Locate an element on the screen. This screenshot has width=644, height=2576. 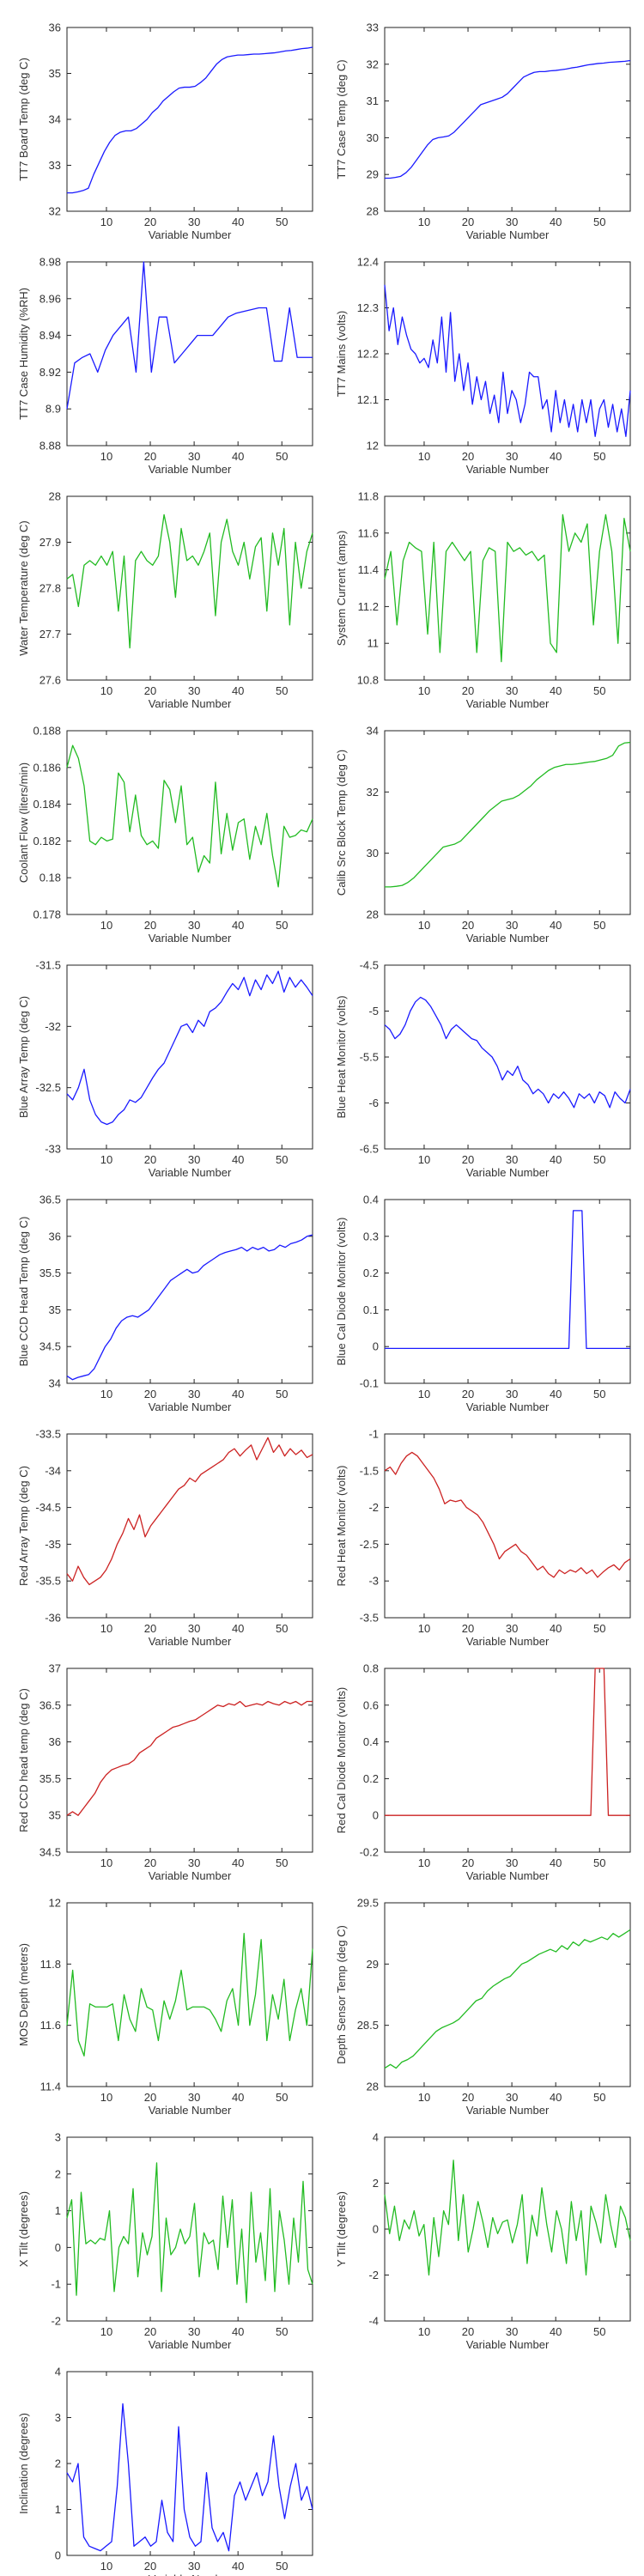
y-tick-label: -3 is located at coordinates (374, 1581).